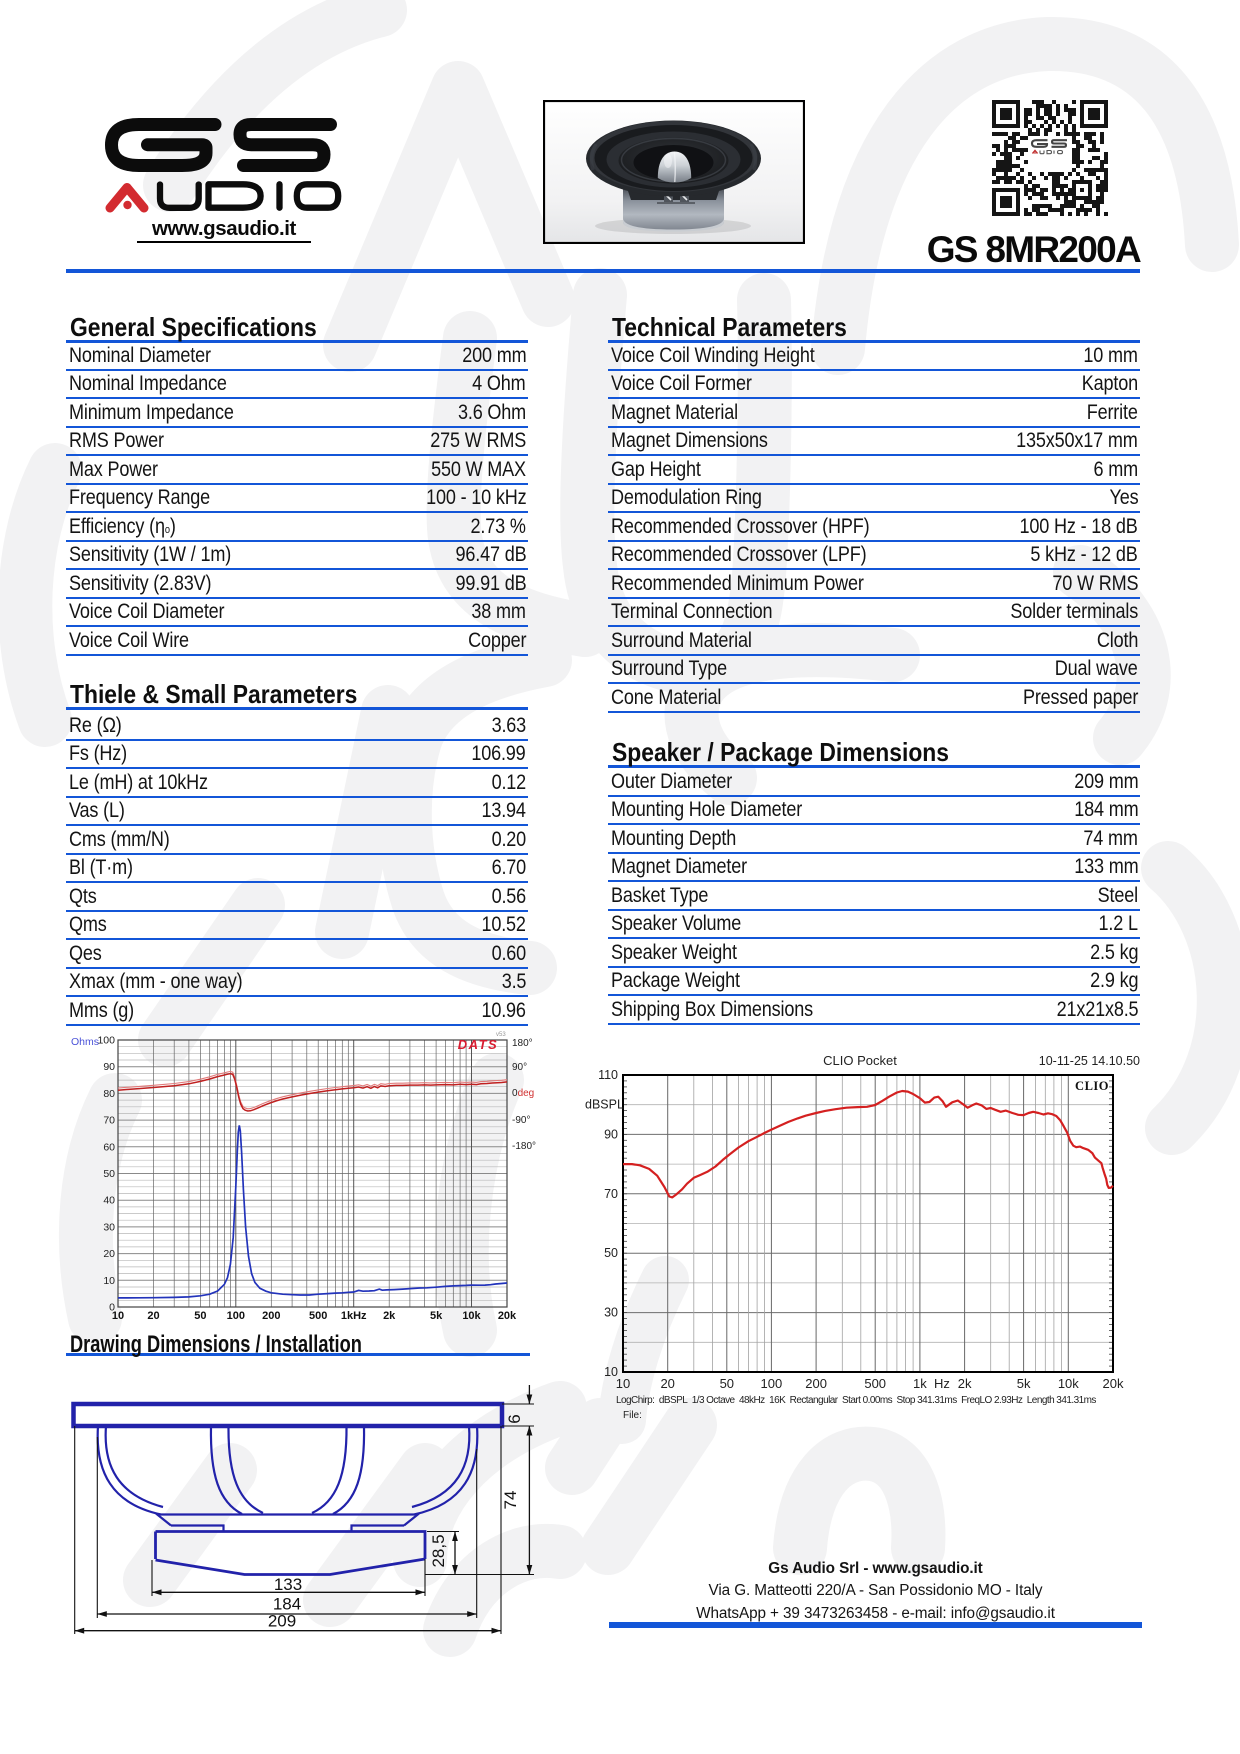  I want to click on svg-text: 184, so click(287, 1604).